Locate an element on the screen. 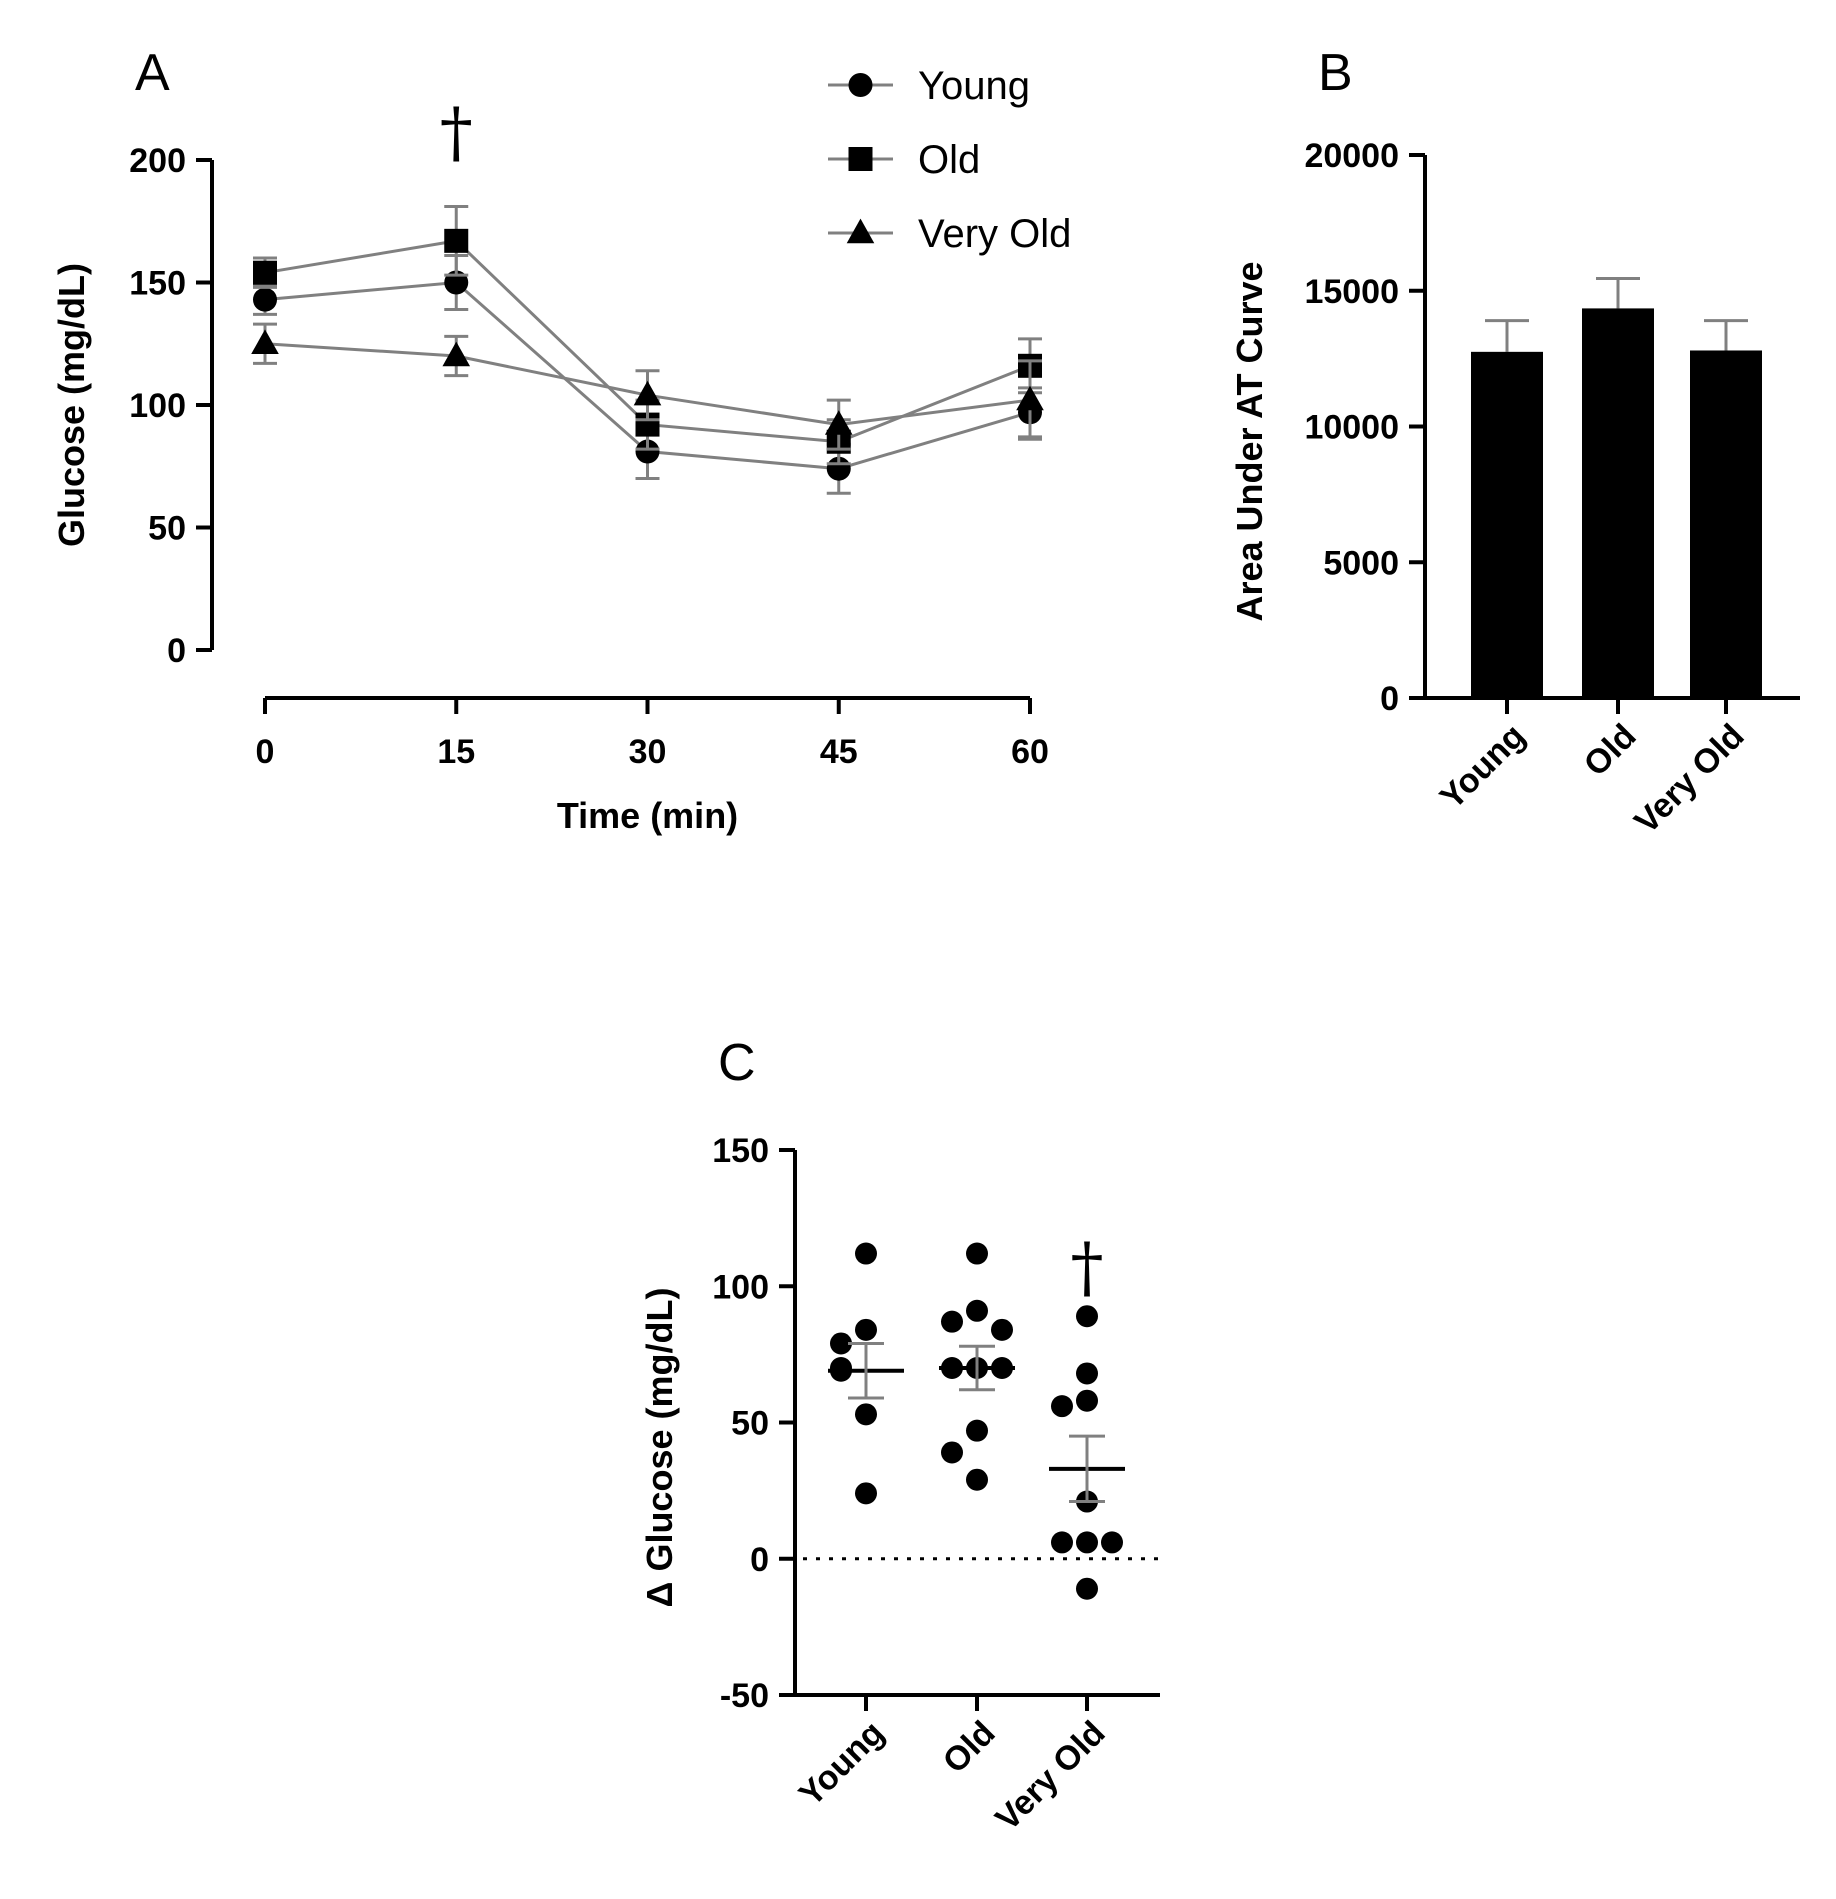  bar-very-old is located at coordinates (1726, 524).